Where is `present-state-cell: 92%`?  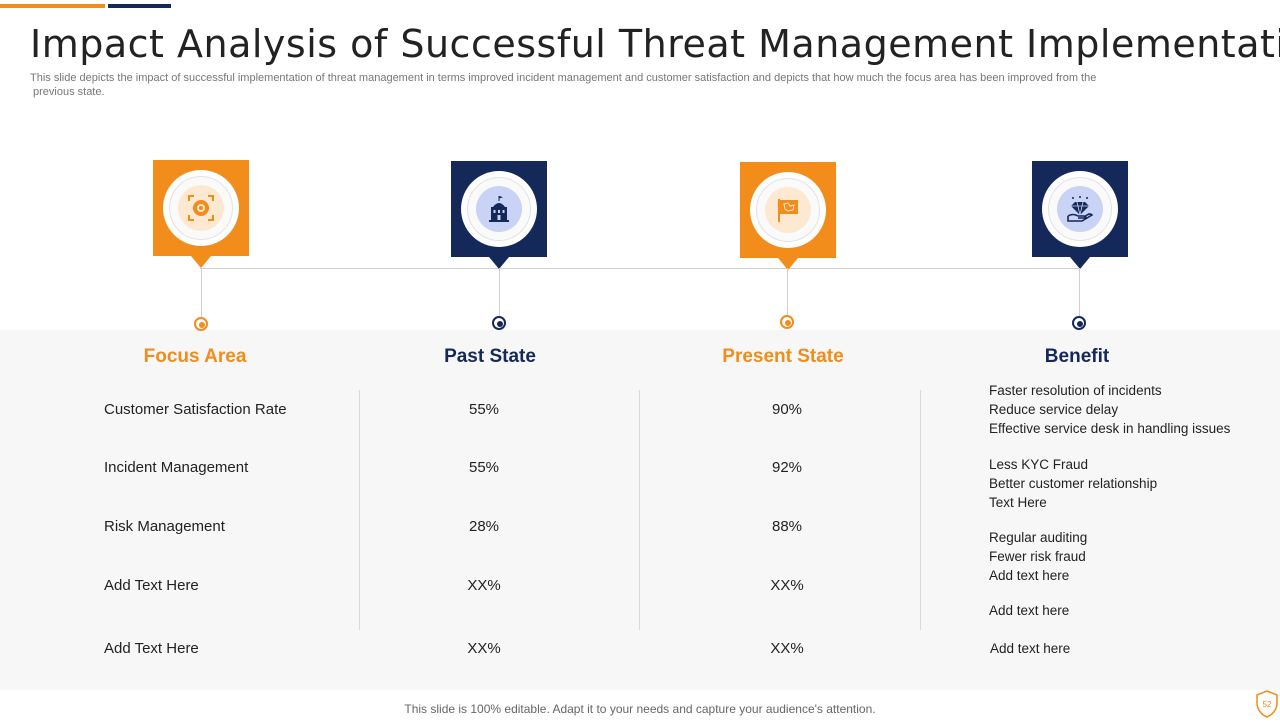 present-state-cell: 92% is located at coordinates (787, 467).